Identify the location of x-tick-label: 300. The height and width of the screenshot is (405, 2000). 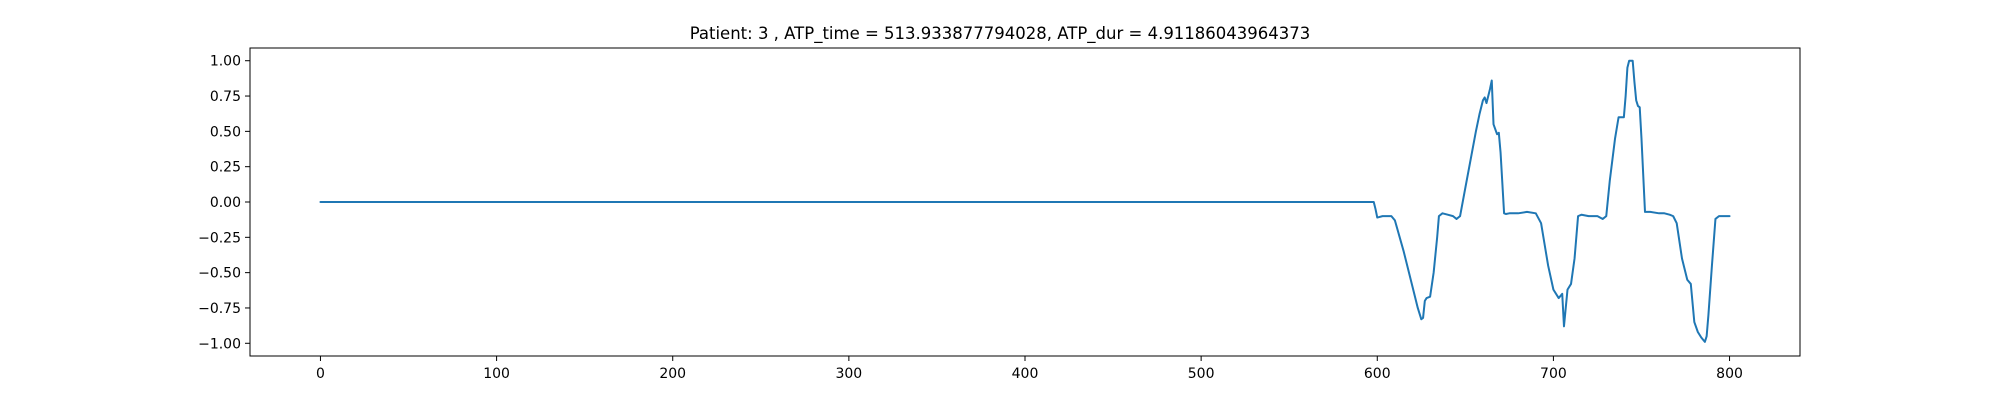
(848, 374).